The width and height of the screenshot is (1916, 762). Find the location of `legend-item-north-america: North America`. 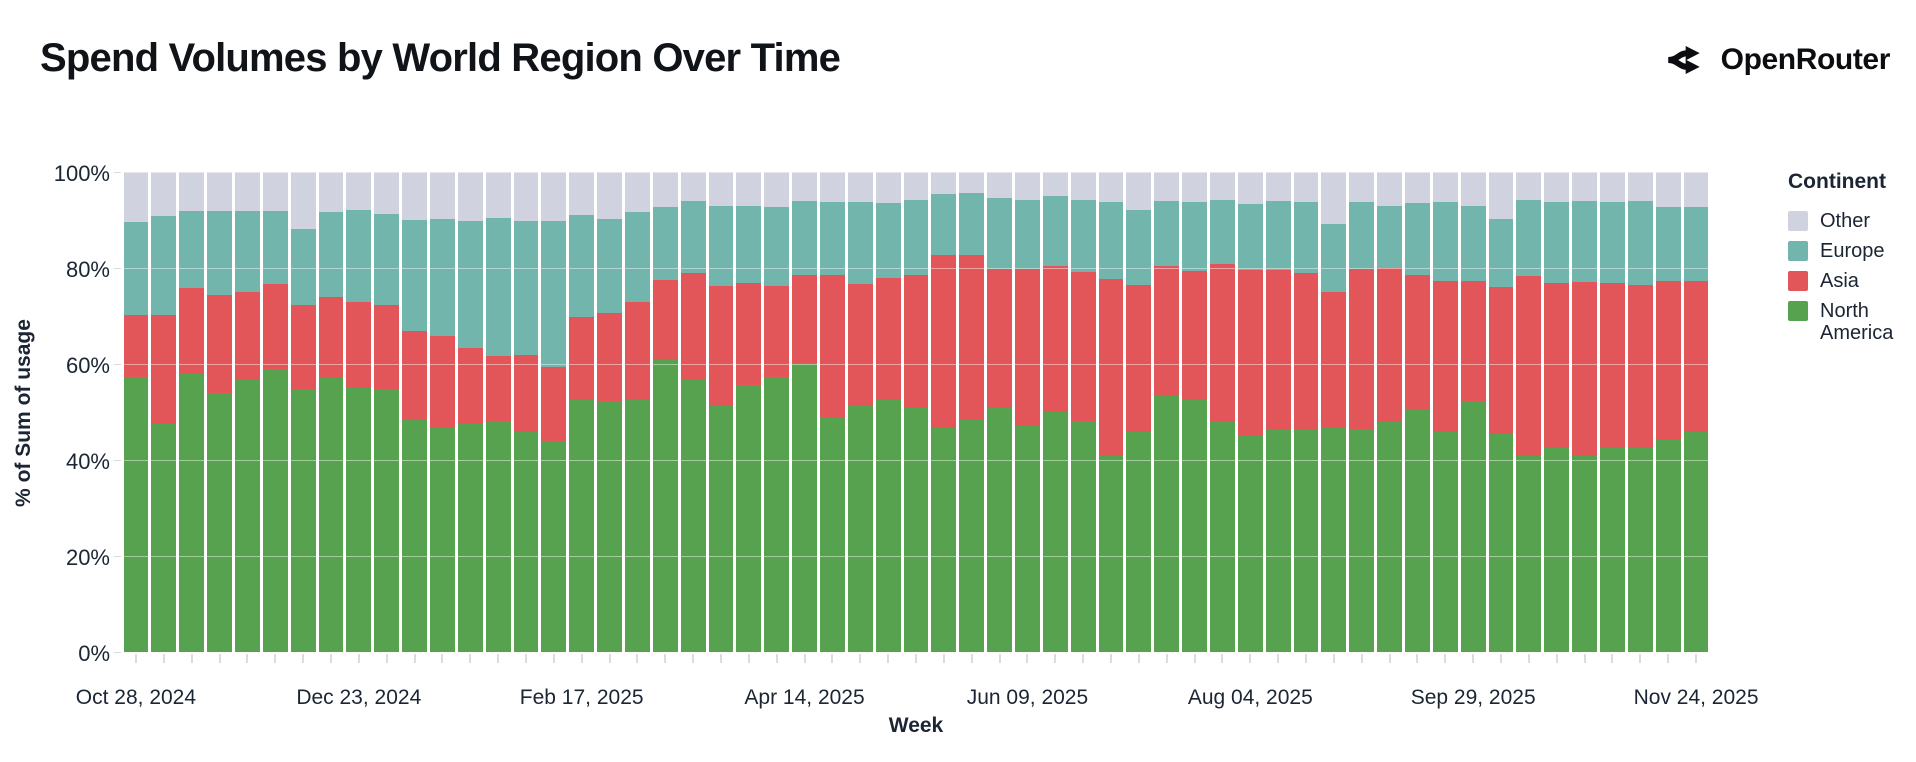

legend-item-north-america: North America is located at coordinates (1850, 322).